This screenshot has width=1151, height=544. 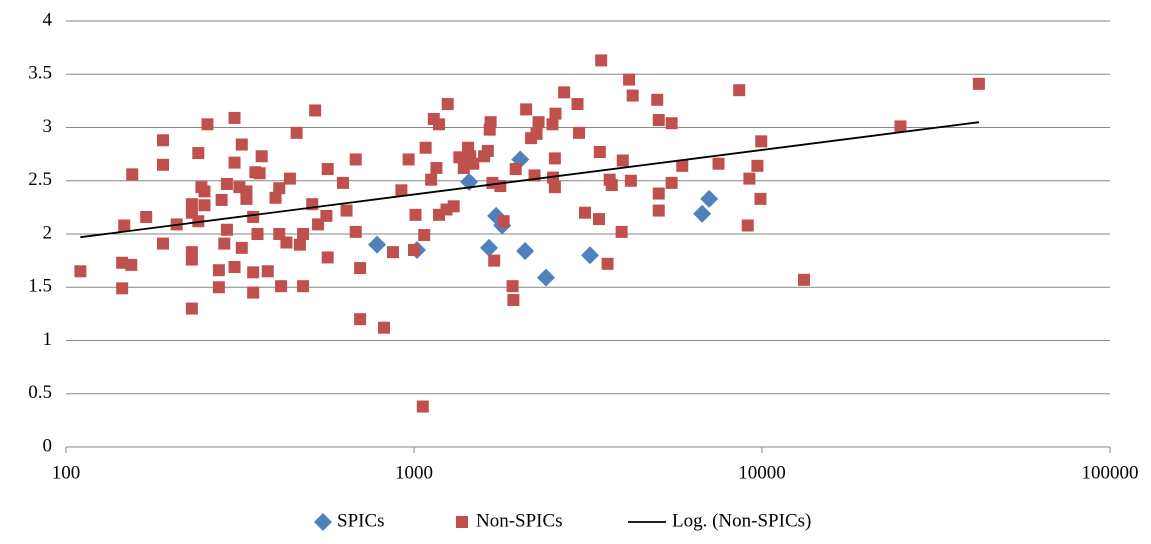 What do you see at coordinates (519, 520) in the screenshot?
I see `legend-label: Non-SPICs` at bounding box center [519, 520].